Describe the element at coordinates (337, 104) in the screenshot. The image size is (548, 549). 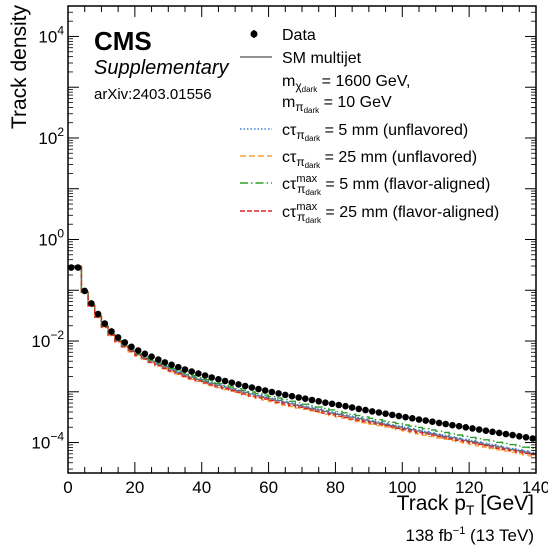
I see `legend-title-line2: mπdark = 10 GeV` at that location.